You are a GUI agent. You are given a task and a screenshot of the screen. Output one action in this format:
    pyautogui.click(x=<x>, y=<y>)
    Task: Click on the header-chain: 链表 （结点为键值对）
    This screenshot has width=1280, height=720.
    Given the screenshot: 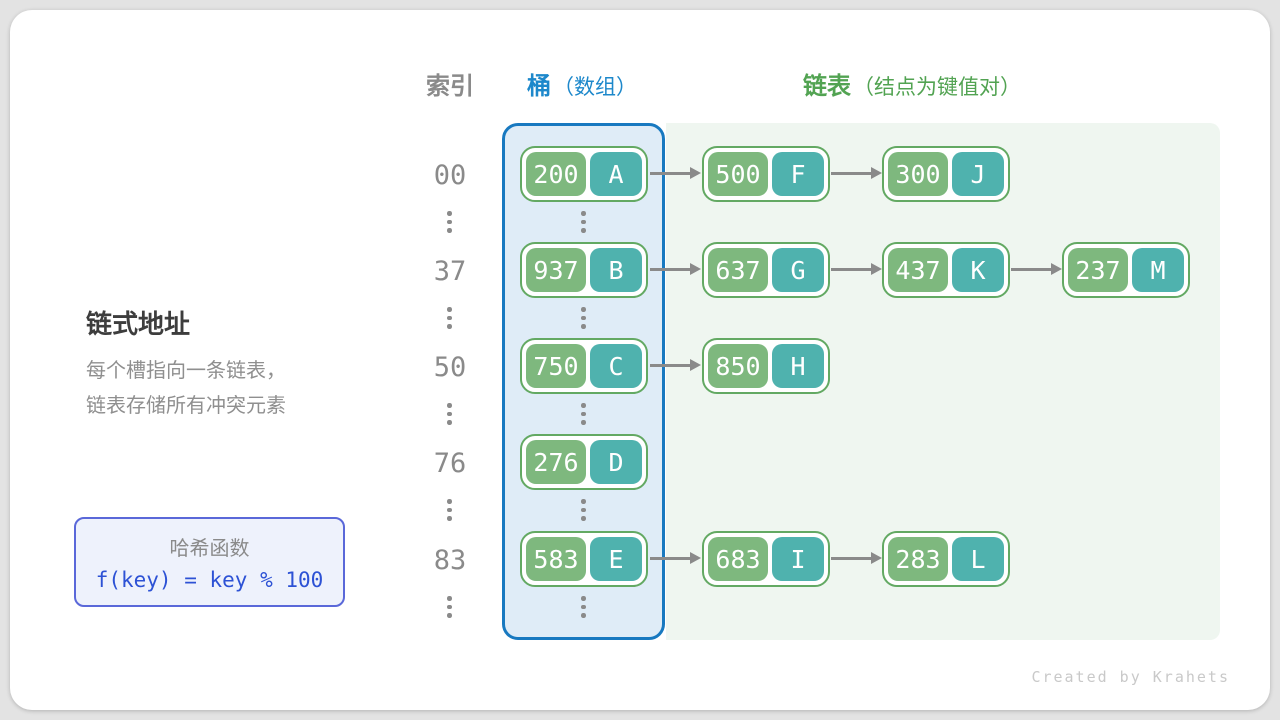 What is the action you would take?
    pyautogui.click(x=912, y=83)
    